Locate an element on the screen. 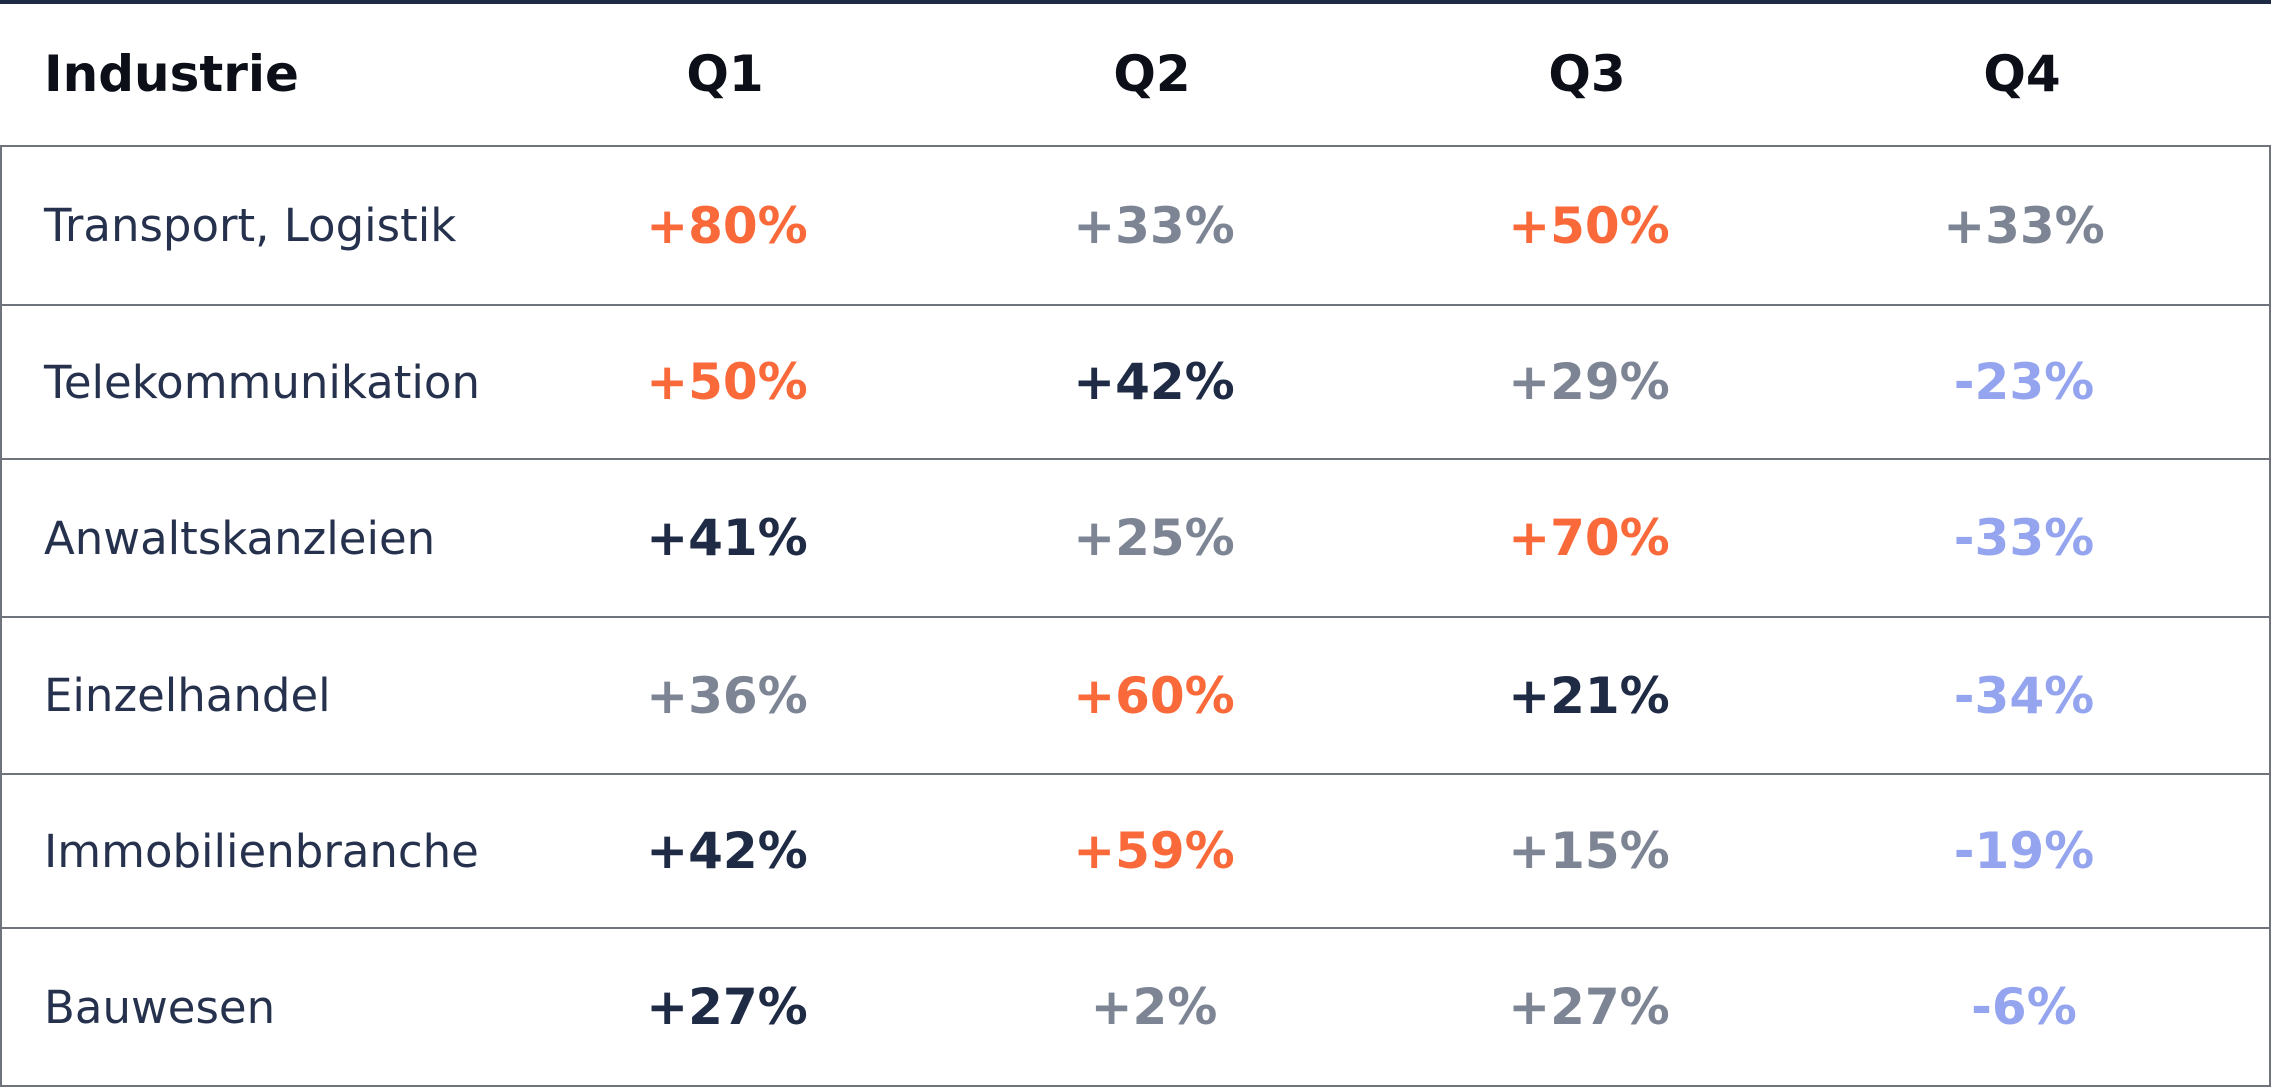  value-cell: +80% is located at coordinates (727, 225).